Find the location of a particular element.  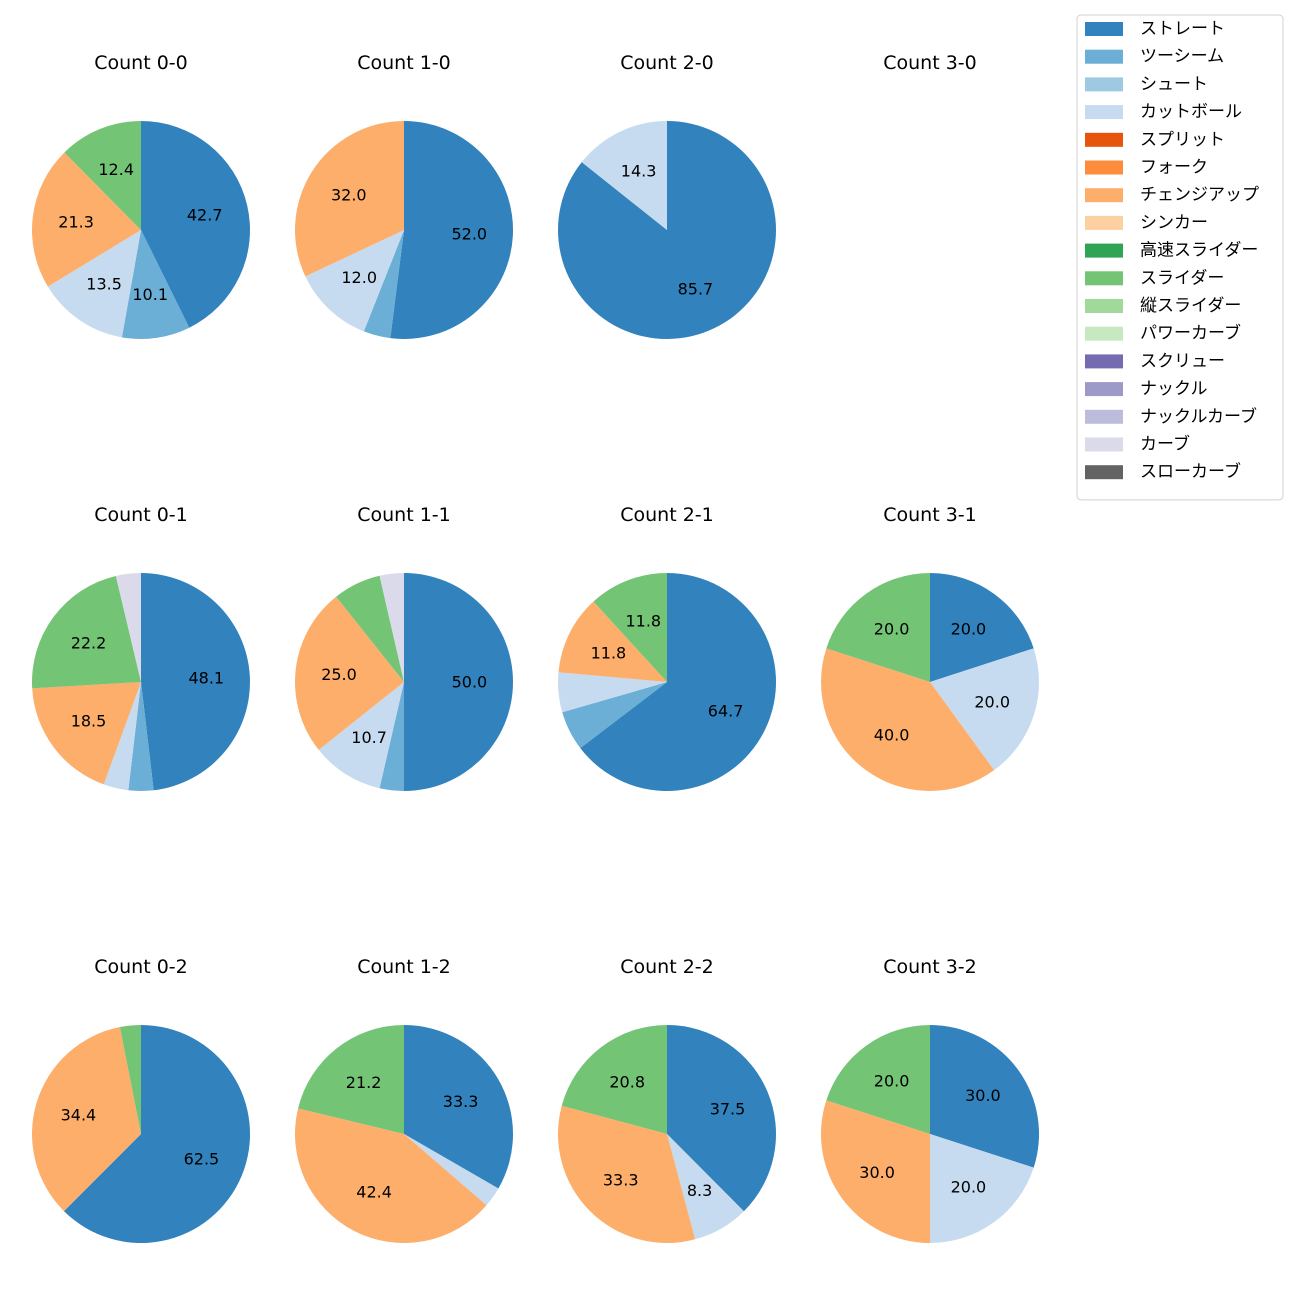

slice-label-count-2-1-4: 11.8 is located at coordinates (643, 621).